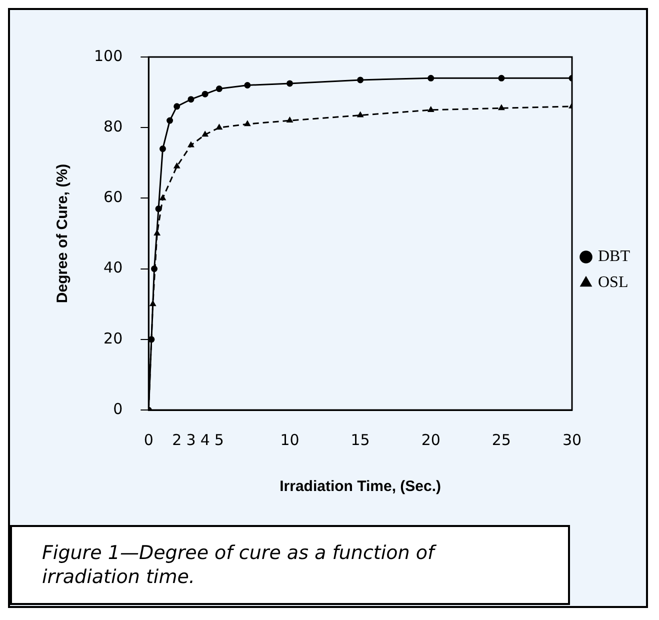 The image size is (659, 620). Describe the element at coordinates (614, 257) in the screenshot. I see `legend-label: DBT` at that location.